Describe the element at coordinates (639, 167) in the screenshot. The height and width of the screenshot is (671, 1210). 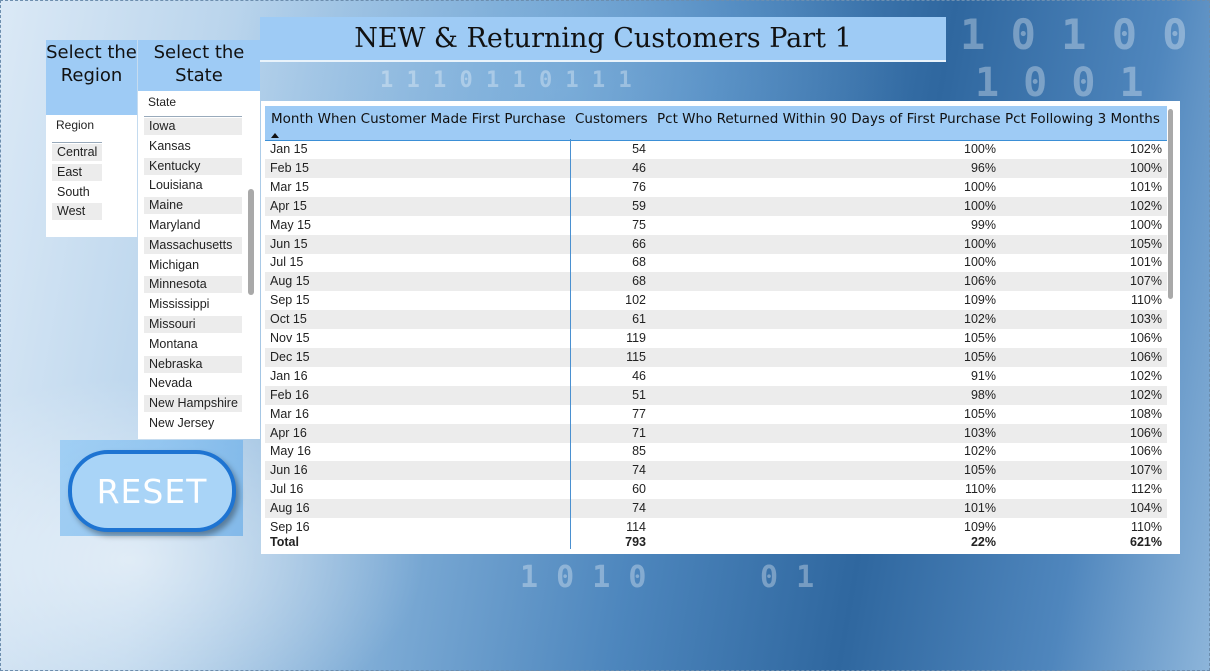
I see `table-cell: 46` at that location.